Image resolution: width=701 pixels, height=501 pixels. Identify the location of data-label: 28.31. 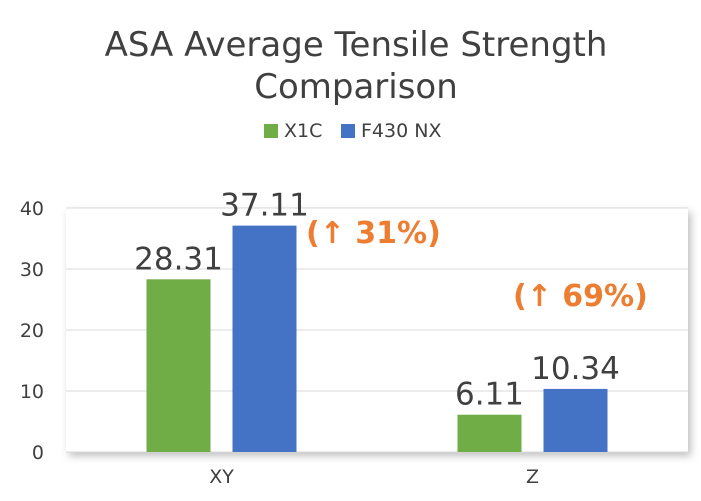
(178, 259).